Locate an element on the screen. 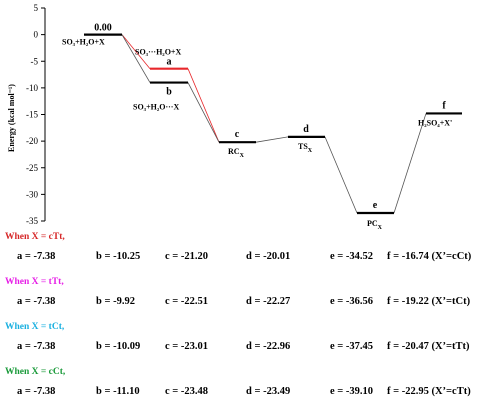 The image size is (500, 412). value-f: f = -22.95 (X’=cTt) is located at coordinates (429, 391).